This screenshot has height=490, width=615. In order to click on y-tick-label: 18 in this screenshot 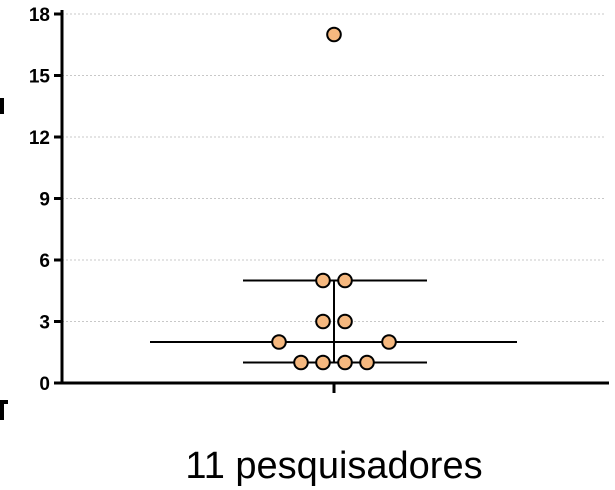, I will do `click(39, 15)`.